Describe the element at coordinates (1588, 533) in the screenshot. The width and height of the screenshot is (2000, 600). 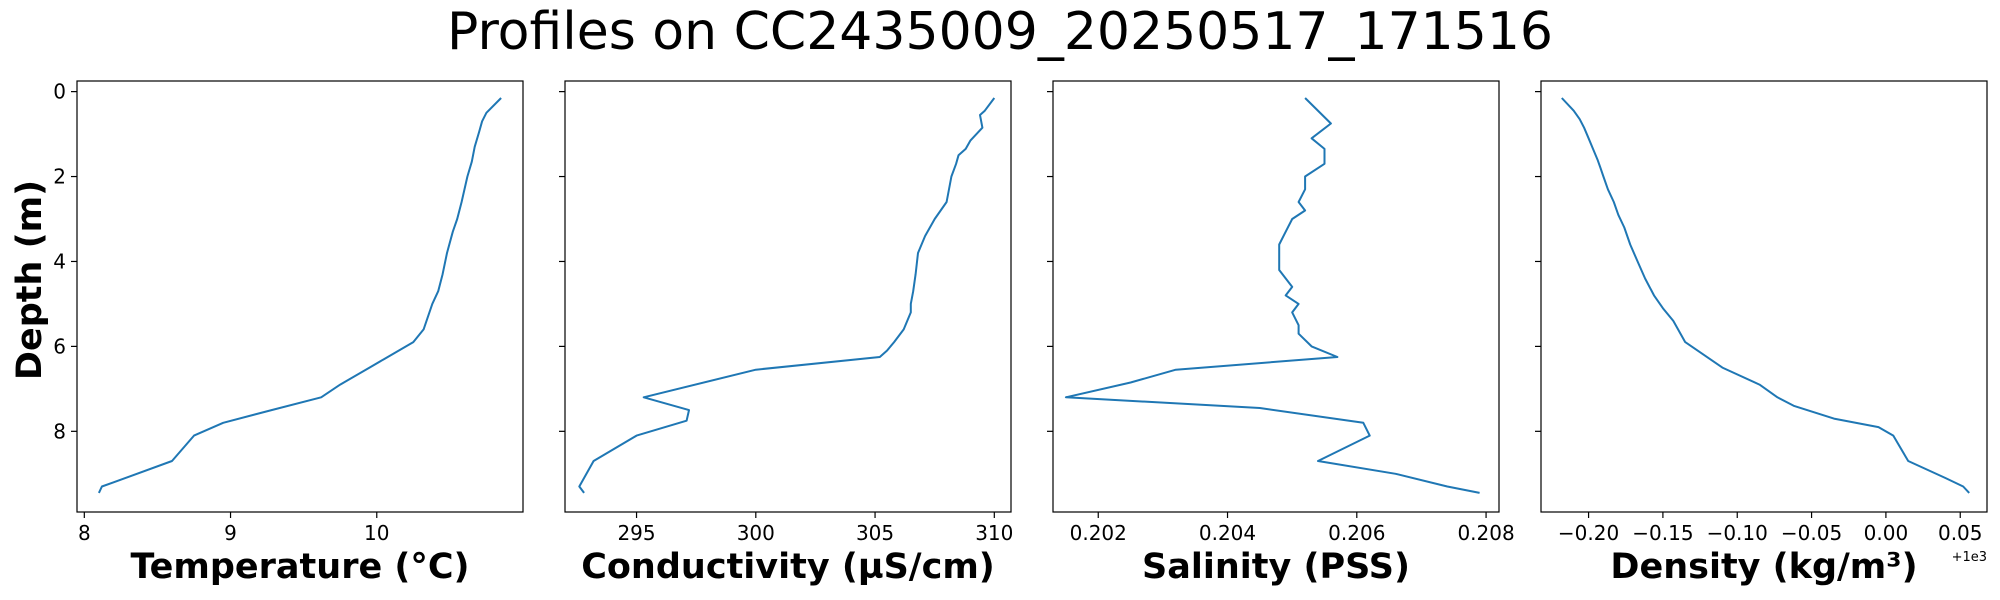
I see `x-tick-label: −0.20` at that location.